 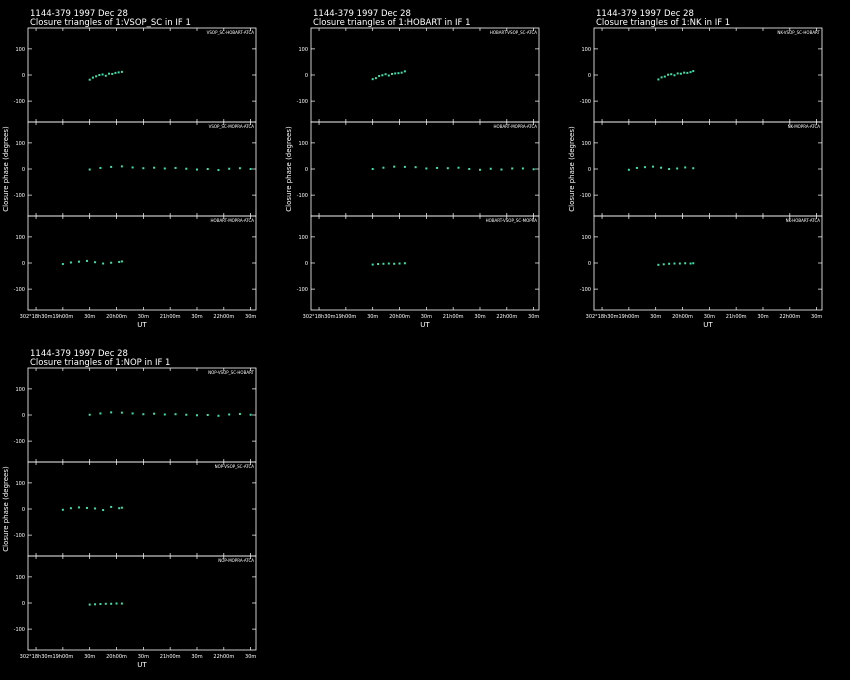 What do you see at coordinates (79, 354) in the screenshot?
I see `chart-title: 1144-379 1997 Dec 28` at bounding box center [79, 354].